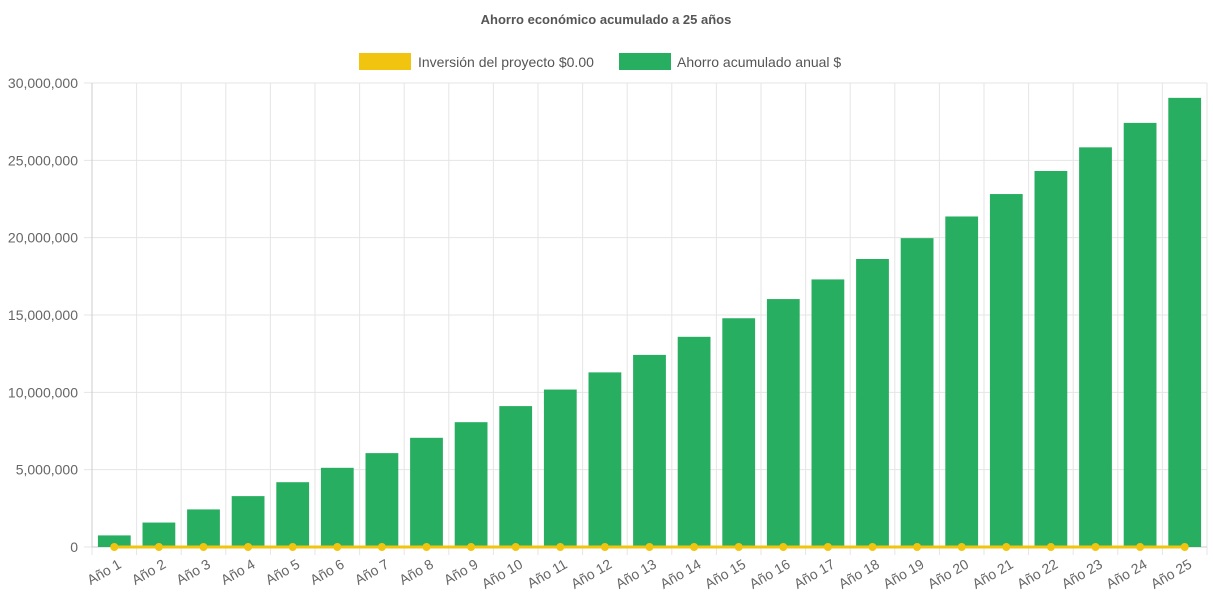 The height and width of the screenshot is (611, 1213). Describe the element at coordinates (74, 547) in the screenshot. I see `y-tick-label: 0` at that location.